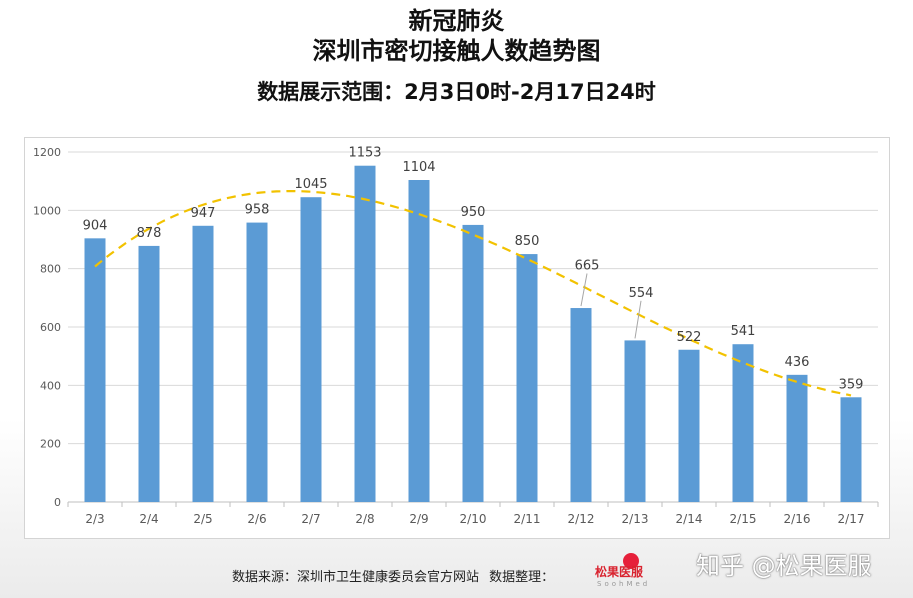  I want to click on data-label: 1104, so click(418, 167).